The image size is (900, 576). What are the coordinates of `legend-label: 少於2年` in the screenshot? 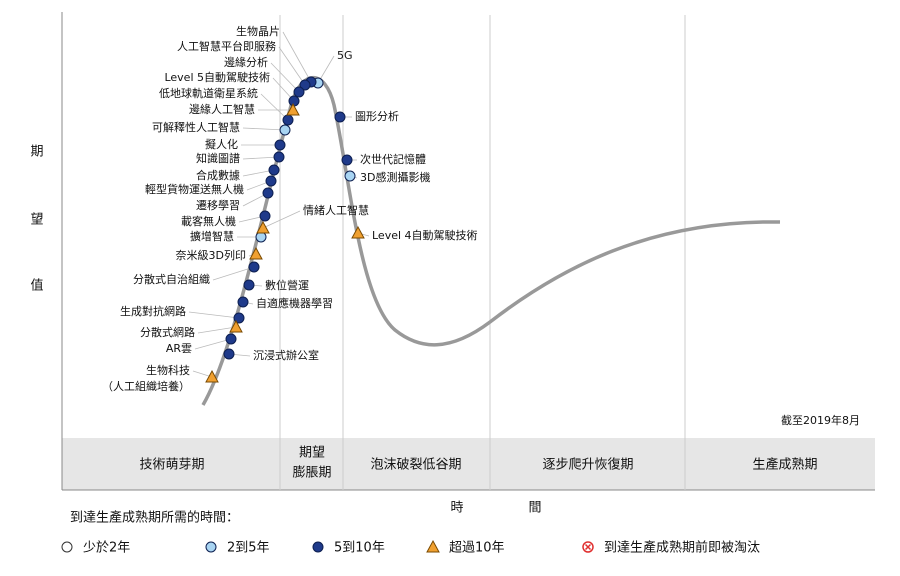 It's located at (106, 548).